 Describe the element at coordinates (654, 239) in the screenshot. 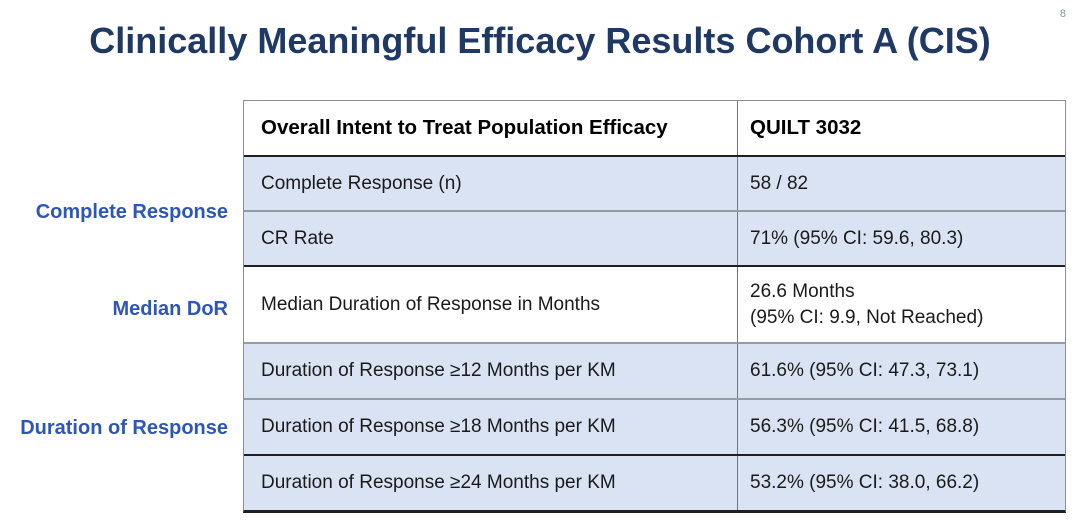

I see `table-row: CR Rate 71% (95% CI: 59.6, 80.3)` at that location.